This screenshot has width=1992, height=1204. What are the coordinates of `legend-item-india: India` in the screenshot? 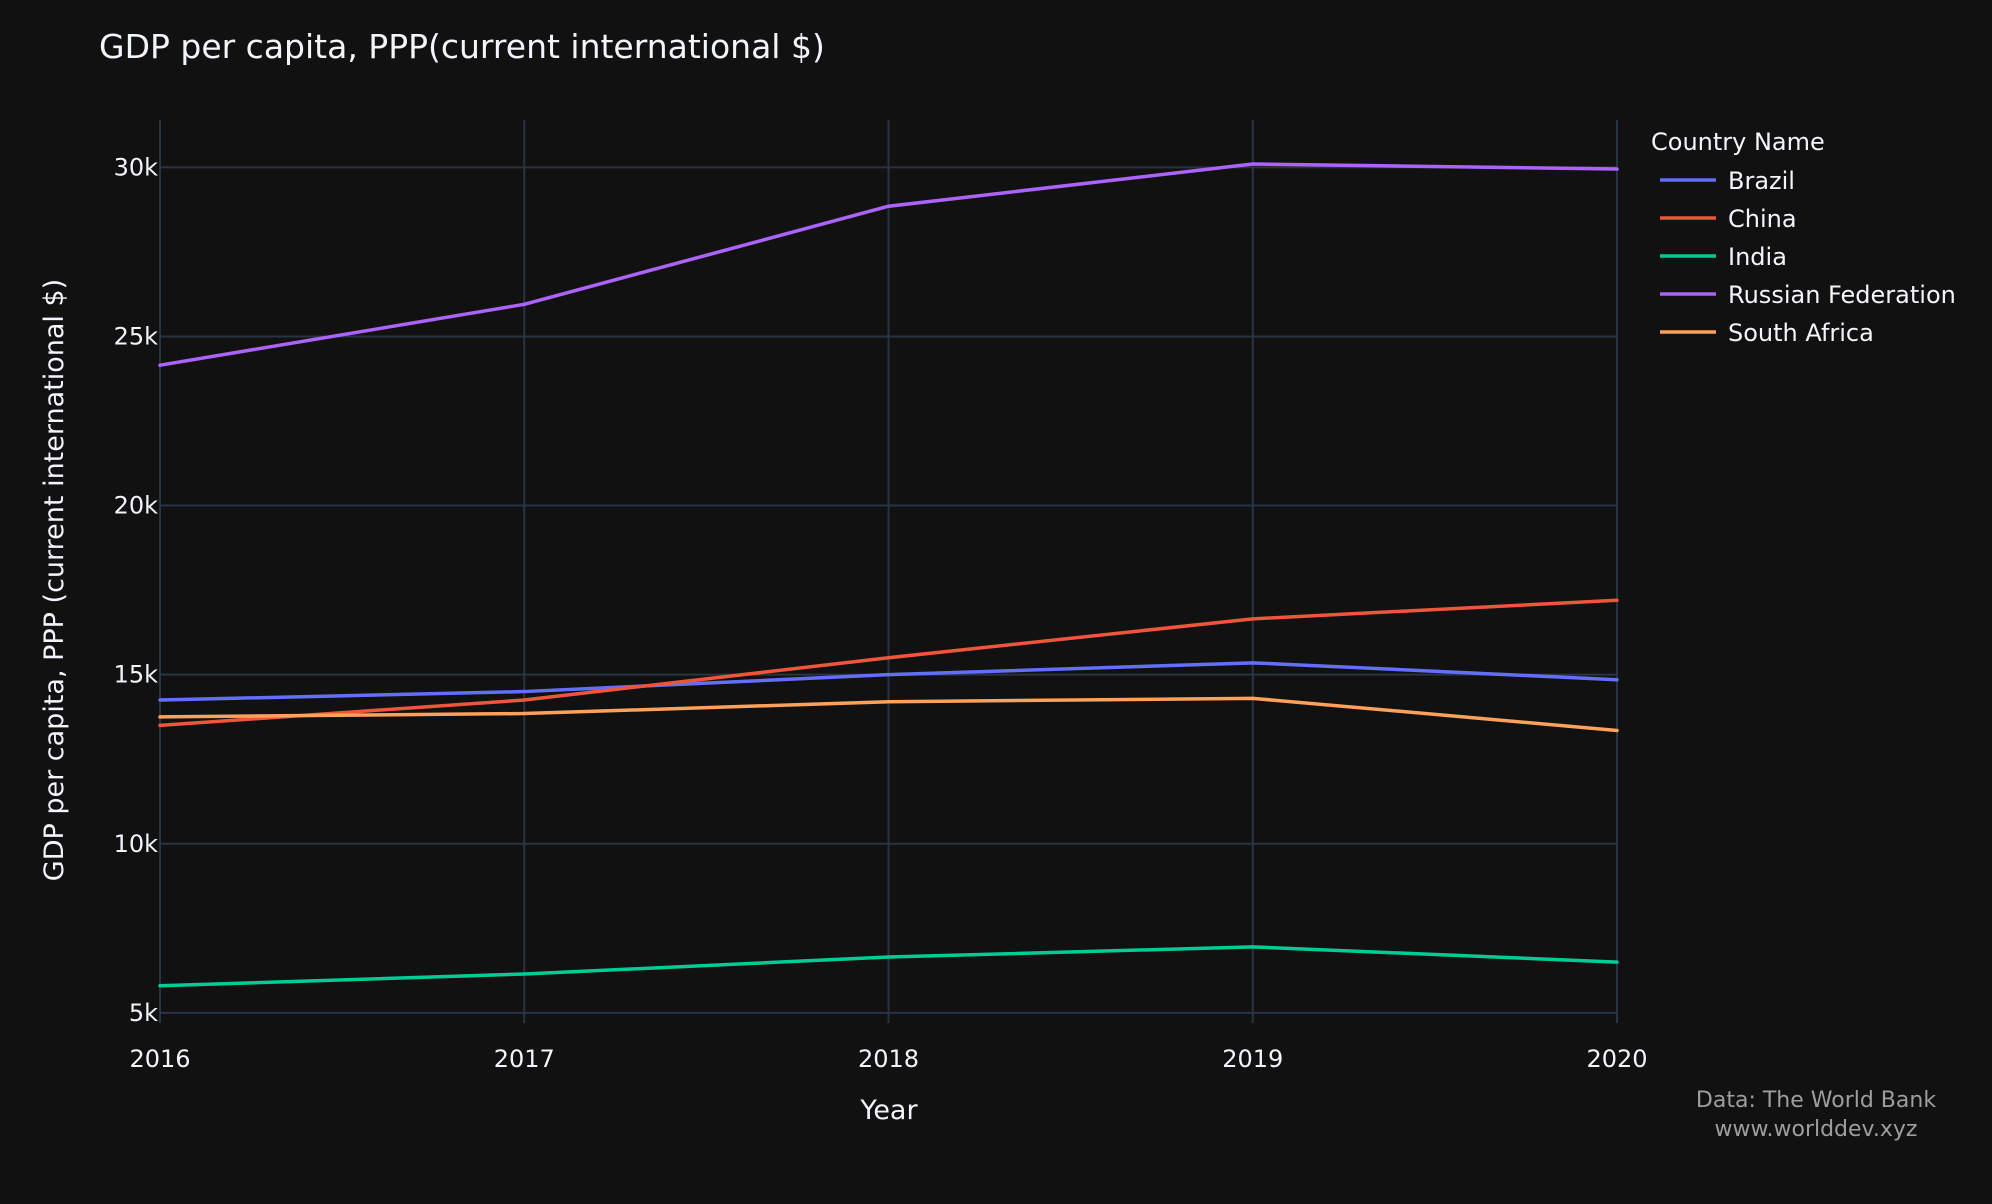 It's located at (1723, 257).